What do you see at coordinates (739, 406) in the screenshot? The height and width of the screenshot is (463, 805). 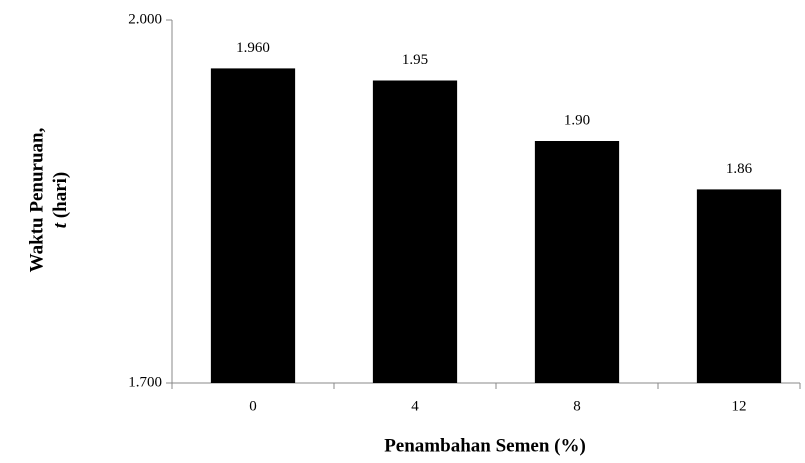 I see `x-tick-label: 12` at bounding box center [739, 406].